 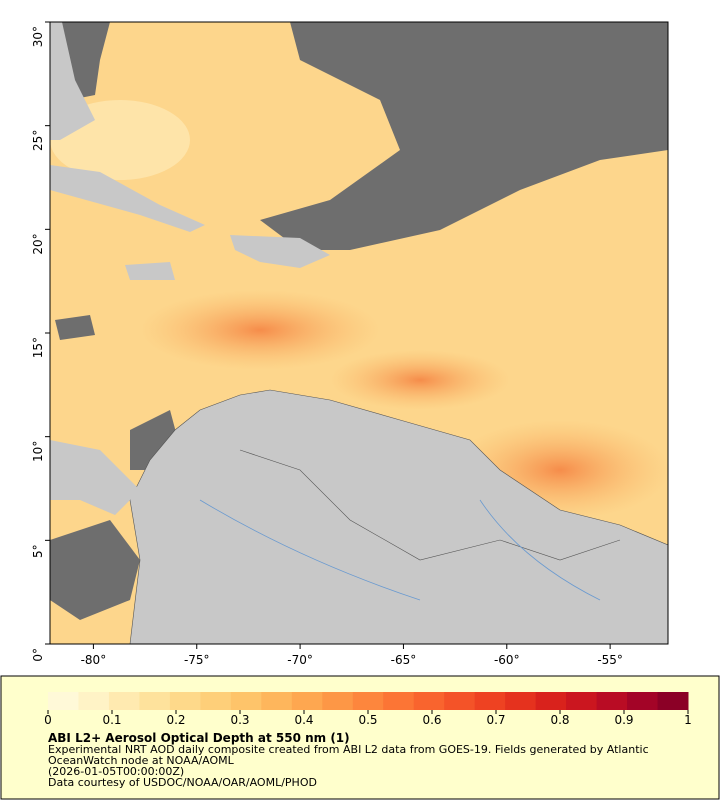 I want to click on colorbar-tick-label: 0.3, so click(x=239, y=720).